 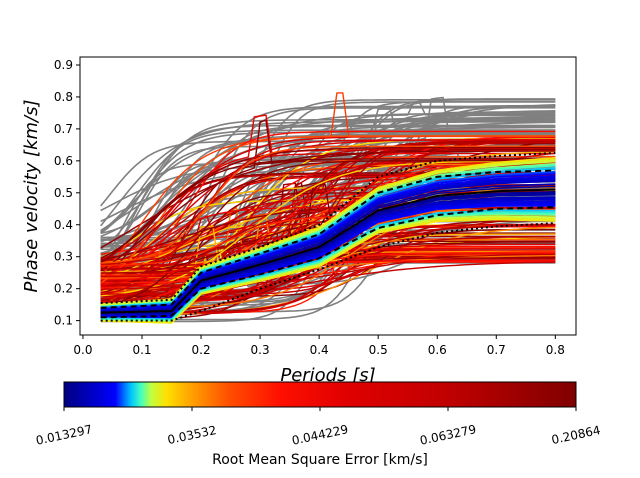 I want to click on y-tick-label: 0.4, so click(x=63, y=225).